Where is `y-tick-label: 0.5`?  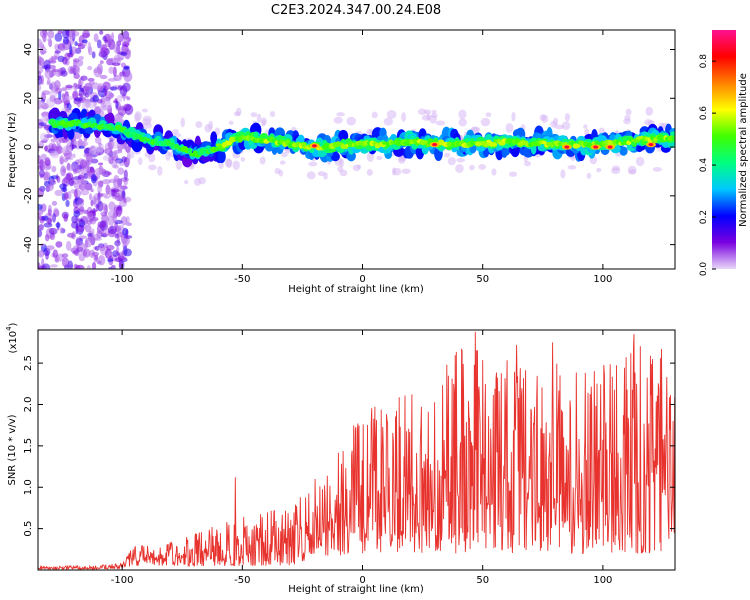
y-tick-label: 0.5 is located at coordinates (28, 529).